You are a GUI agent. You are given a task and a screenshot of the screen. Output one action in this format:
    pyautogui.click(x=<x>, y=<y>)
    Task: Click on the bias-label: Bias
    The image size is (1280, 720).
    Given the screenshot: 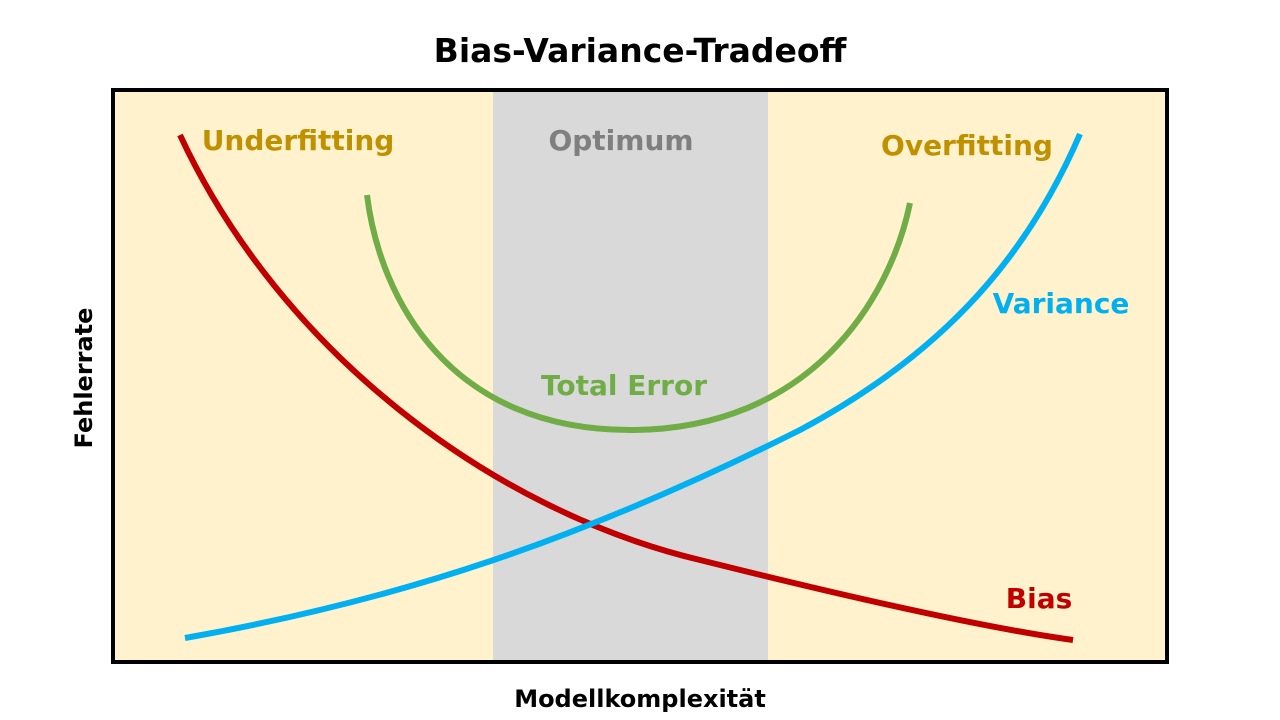 What is the action you would take?
    pyautogui.click(x=1039, y=598)
    